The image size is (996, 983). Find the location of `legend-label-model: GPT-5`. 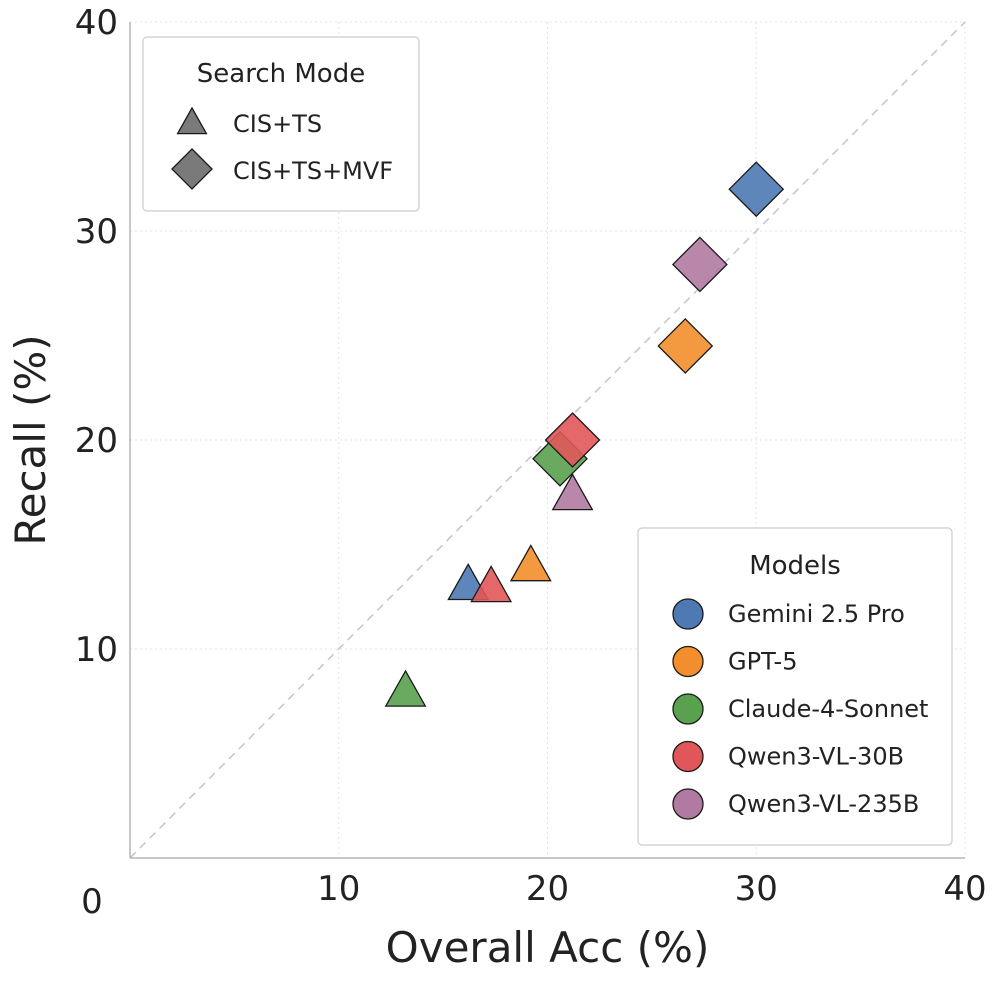

legend-label-model: GPT-5 is located at coordinates (762, 662).